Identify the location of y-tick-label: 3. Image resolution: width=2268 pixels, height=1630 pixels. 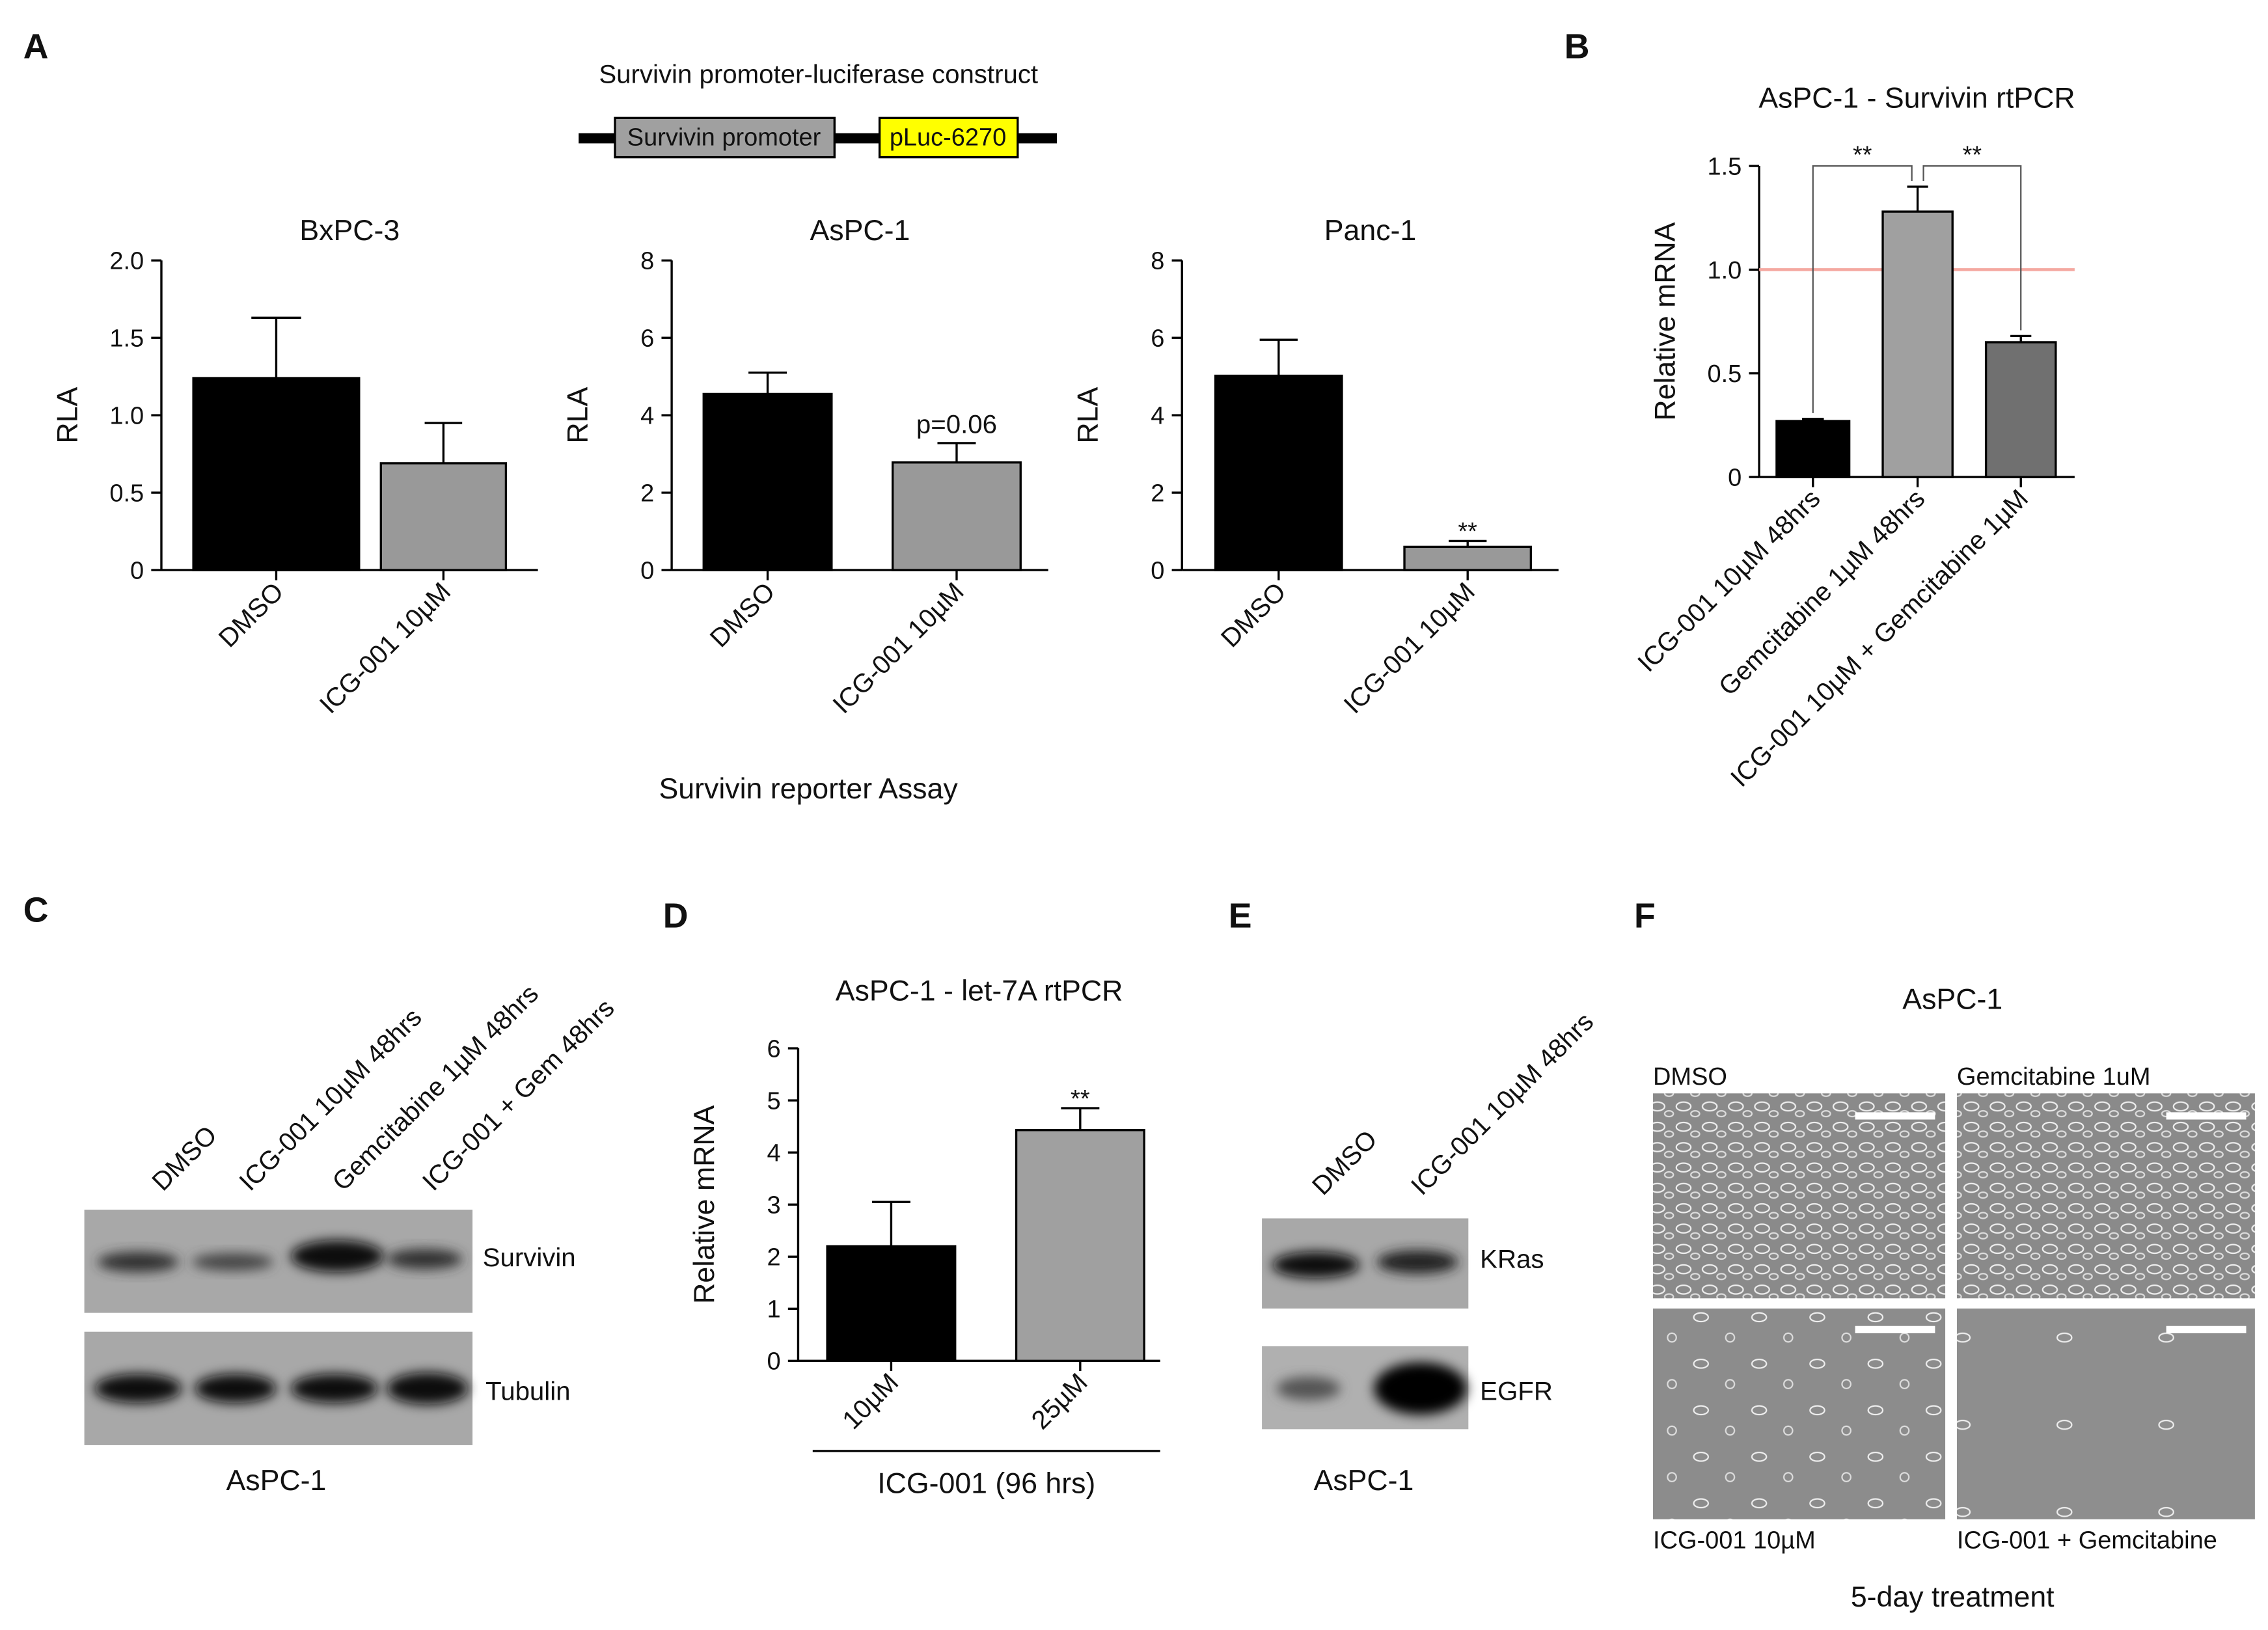
(774, 1205).